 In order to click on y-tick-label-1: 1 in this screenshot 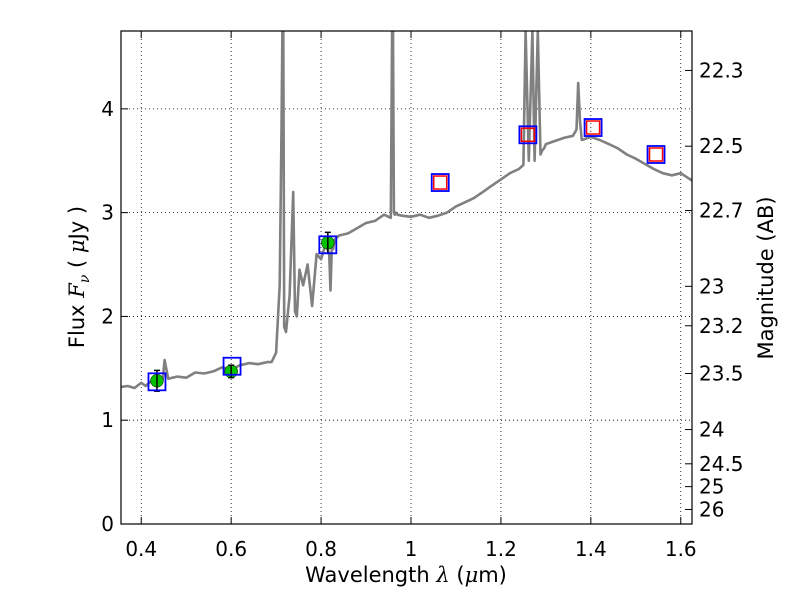, I will do `click(107, 420)`.